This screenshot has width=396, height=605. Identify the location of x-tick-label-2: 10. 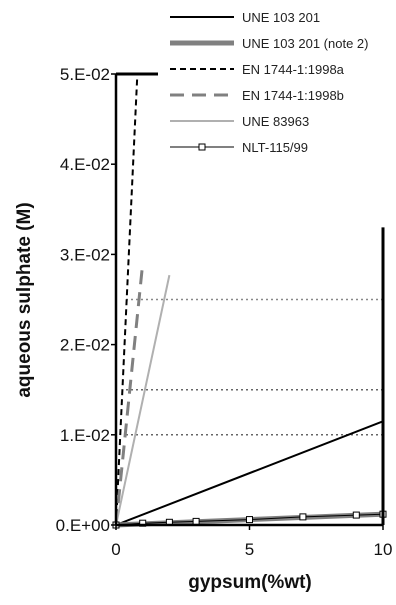
(383, 549).